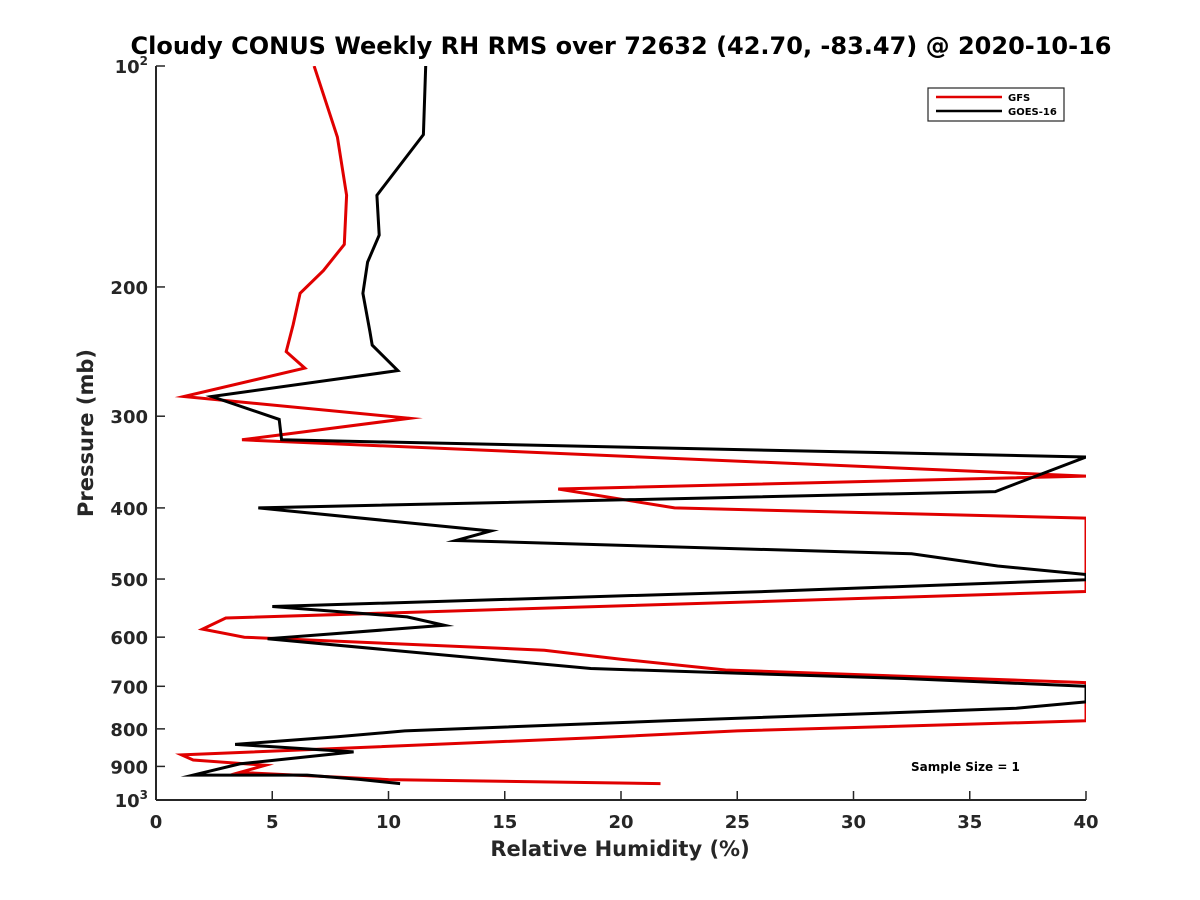  What do you see at coordinates (131, 66) in the screenshot?
I see `y-tick-label: 10²` at bounding box center [131, 66].